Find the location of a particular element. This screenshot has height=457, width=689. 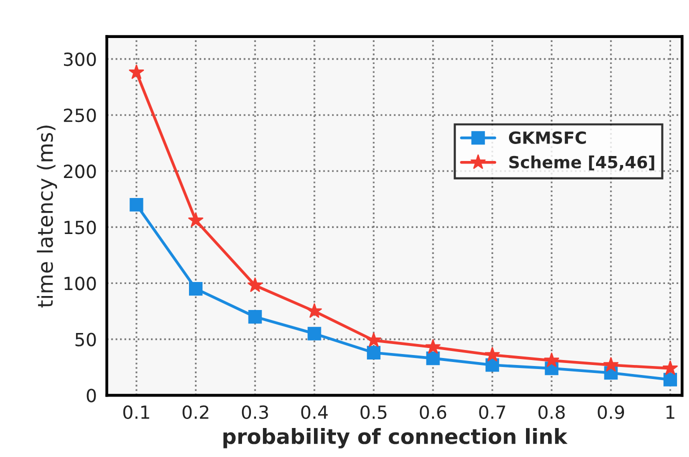

legend-label: Scheme [45,46] is located at coordinates (581, 163).